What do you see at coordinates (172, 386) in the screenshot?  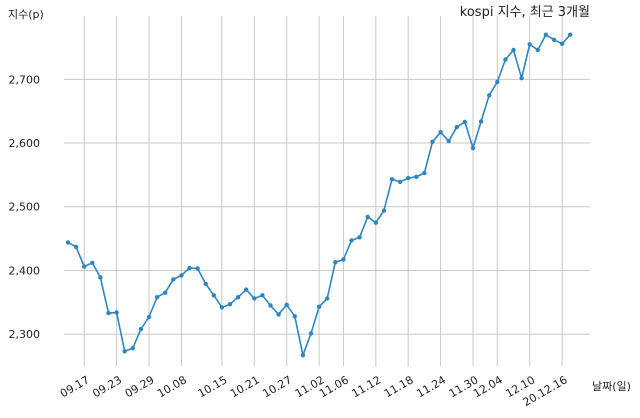 I see `x-tick-label: 10.08` at bounding box center [172, 386].